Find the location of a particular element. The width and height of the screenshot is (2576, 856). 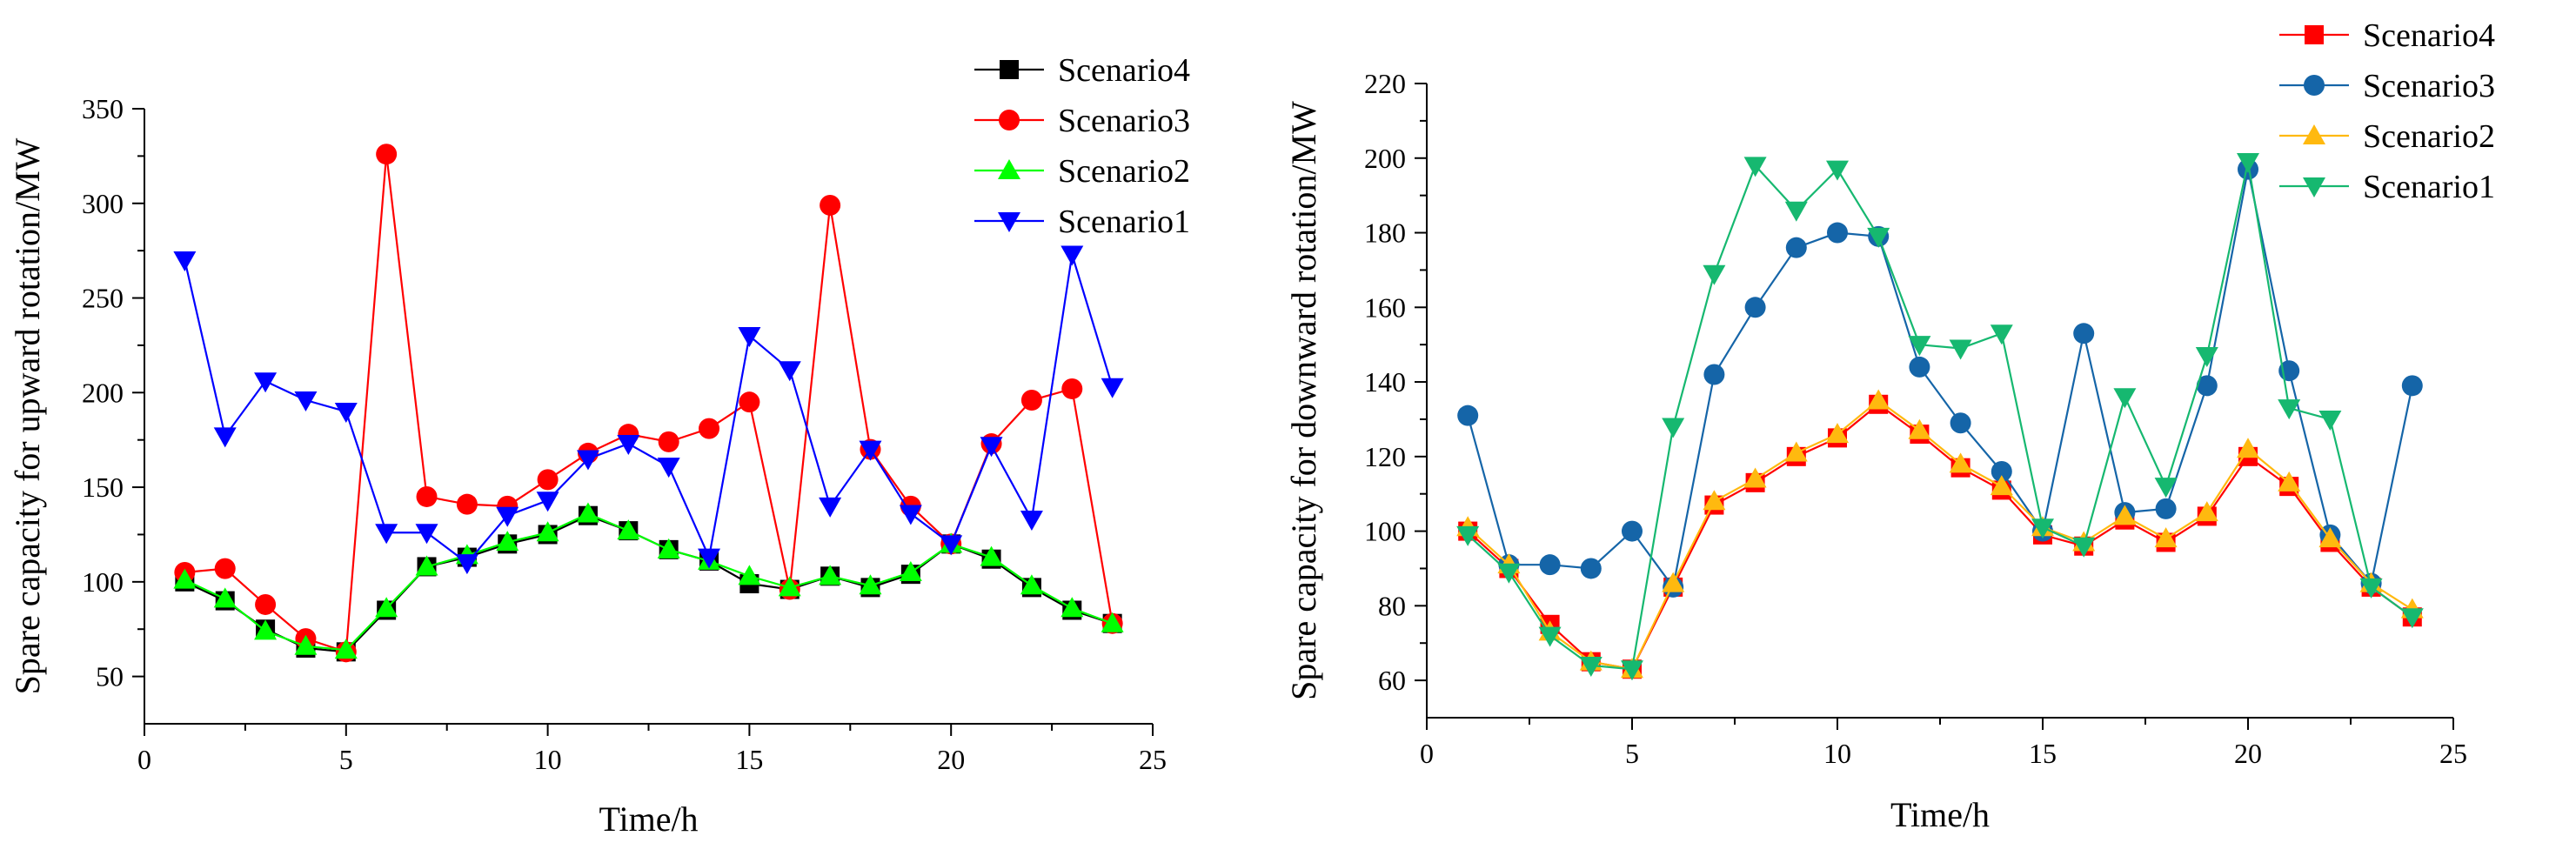

y-tick-label: 200 is located at coordinates (103, 392).